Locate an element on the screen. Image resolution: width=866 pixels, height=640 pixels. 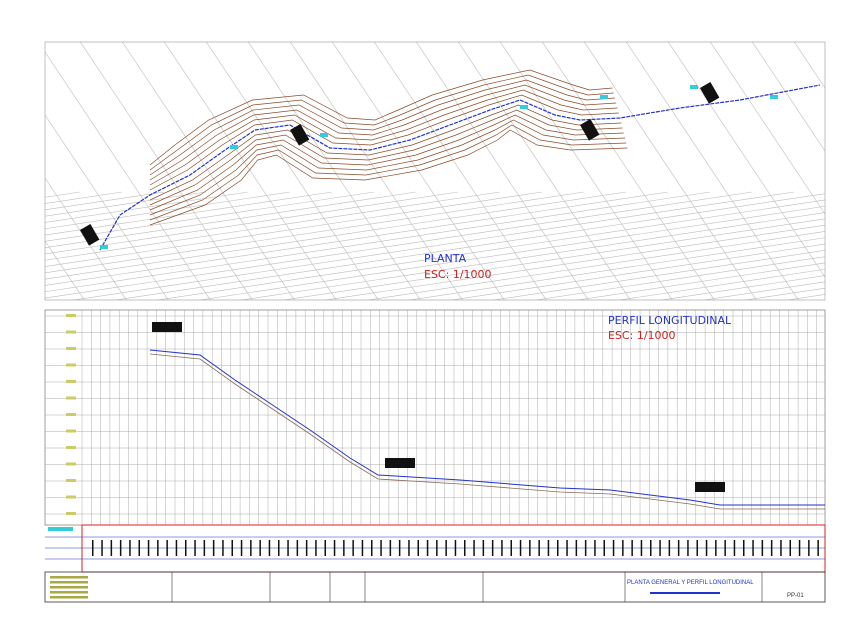
table-label is located at coordinates (60, 529).